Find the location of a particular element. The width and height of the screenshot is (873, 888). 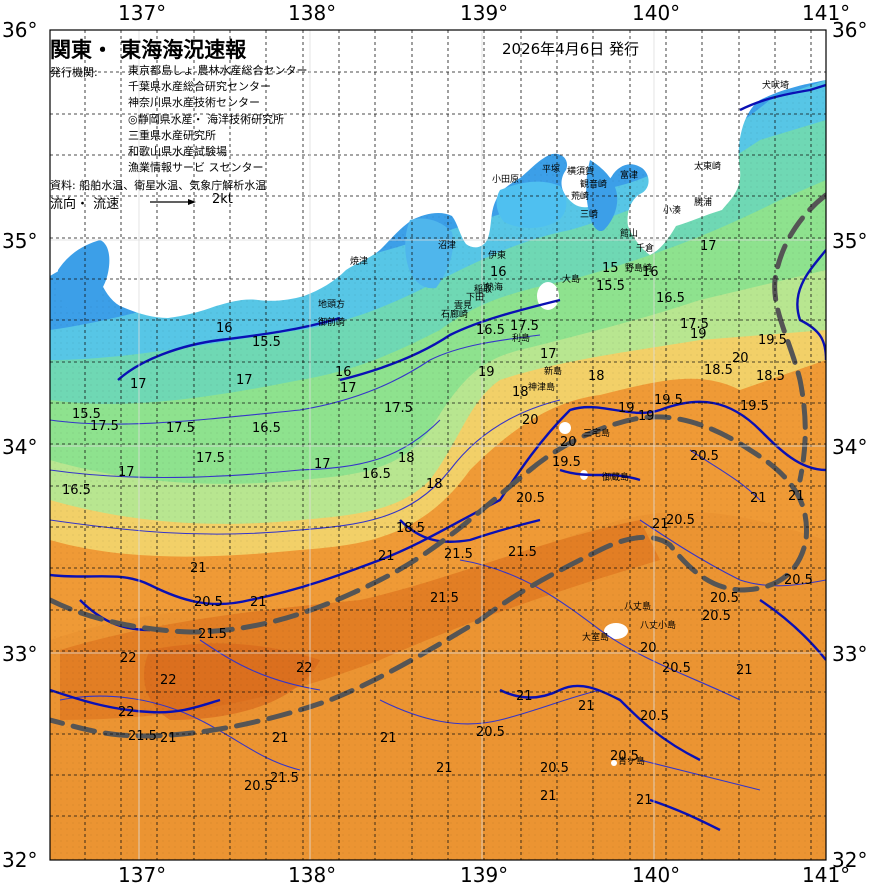

place-label: 太東崎 is located at coordinates (707, 166).